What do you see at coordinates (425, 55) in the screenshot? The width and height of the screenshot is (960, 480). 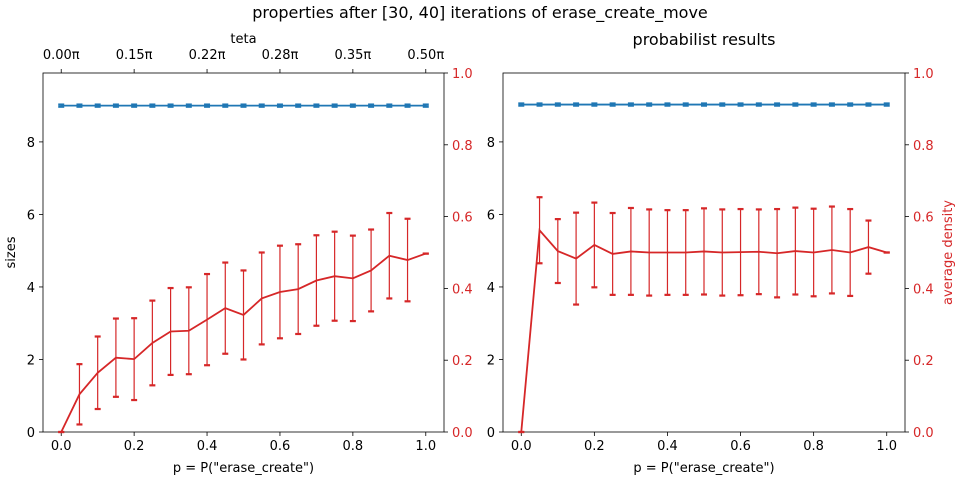 I see `top-tick-label: 0.50π` at bounding box center [425, 55].